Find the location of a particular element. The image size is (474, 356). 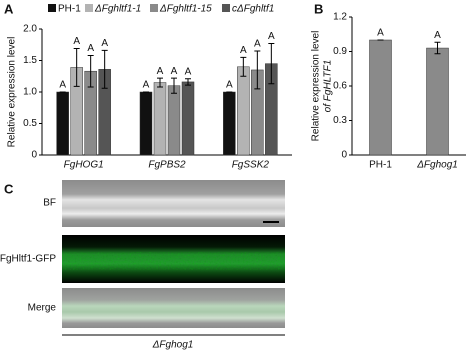

x-tick-label: PH-1 is located at coordinates (380, 165).